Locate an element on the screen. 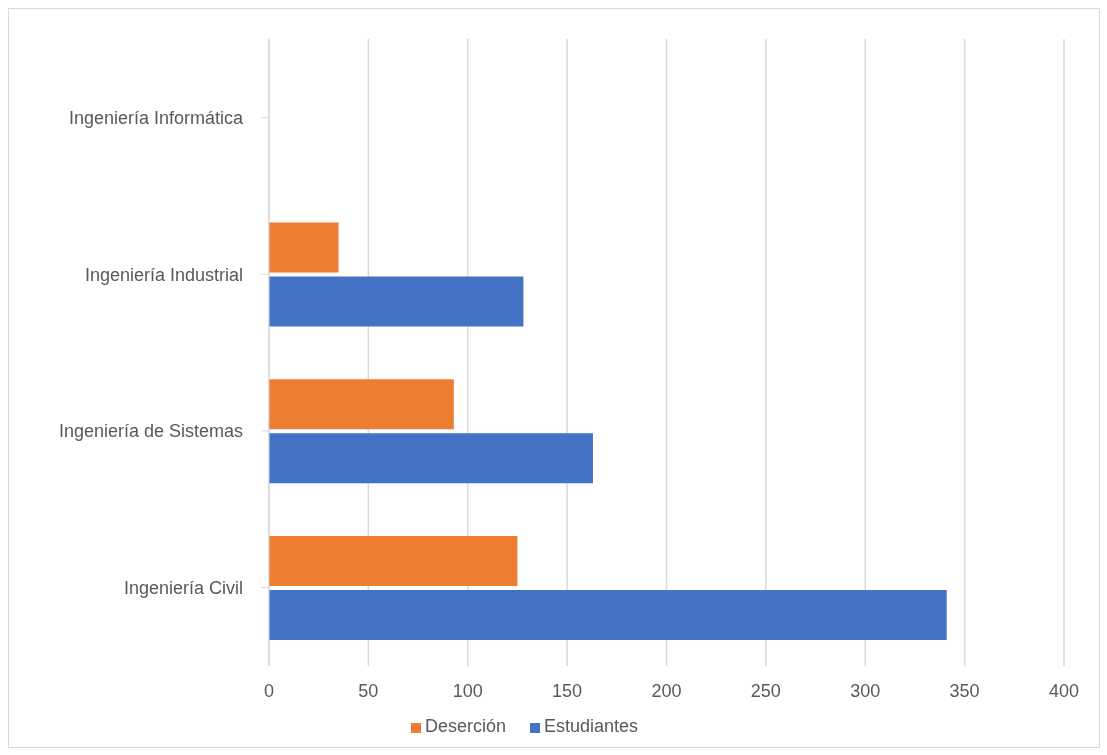  y-tick-label: Ingeniería Civil is located at coordinates (183, 588).